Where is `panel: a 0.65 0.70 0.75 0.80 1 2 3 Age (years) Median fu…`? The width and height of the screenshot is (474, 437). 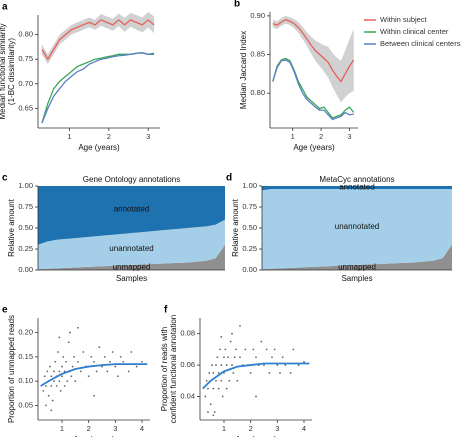 panel: a 0.65 0.70 0.75 0.80 1 2 3 Age (years) Median fu… is located at coordinates (80, 77).